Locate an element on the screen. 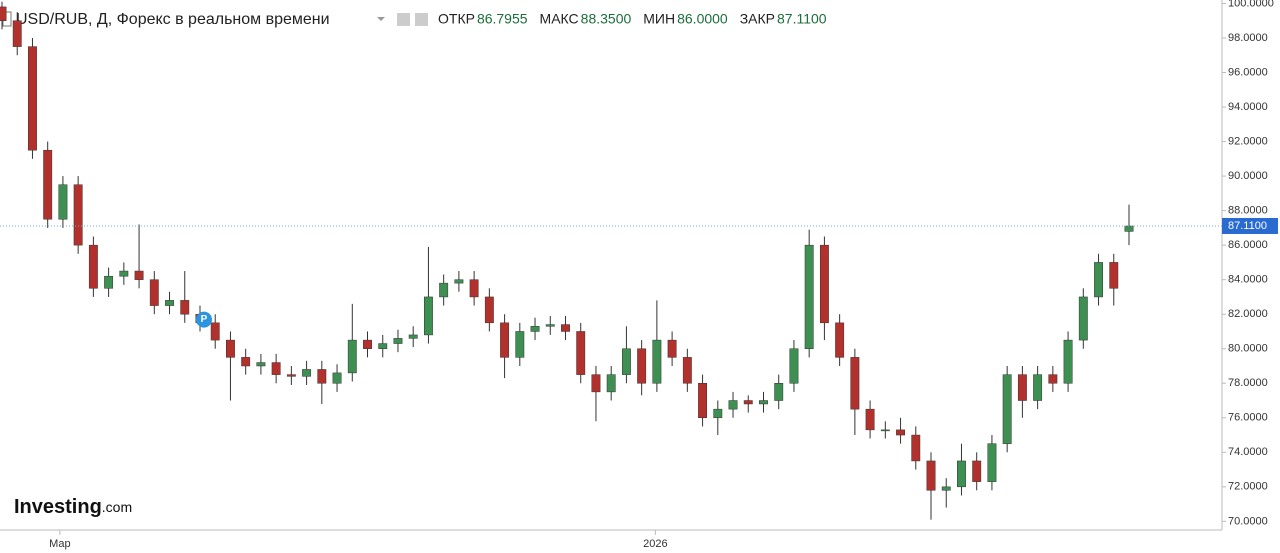 The height and width of the screenshot is (553, 1280). event-marker is located at coordinates (203, 319).